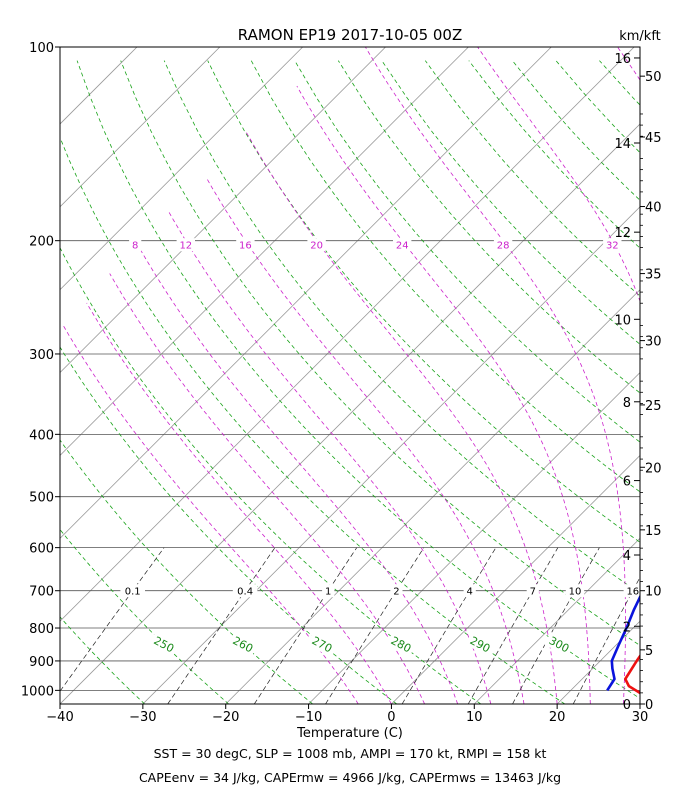 This screenshot has height=800, width=700. Describe the element at coordinates (225, 717) in the screenshot. I see `x-tick-label: −20` at that location.